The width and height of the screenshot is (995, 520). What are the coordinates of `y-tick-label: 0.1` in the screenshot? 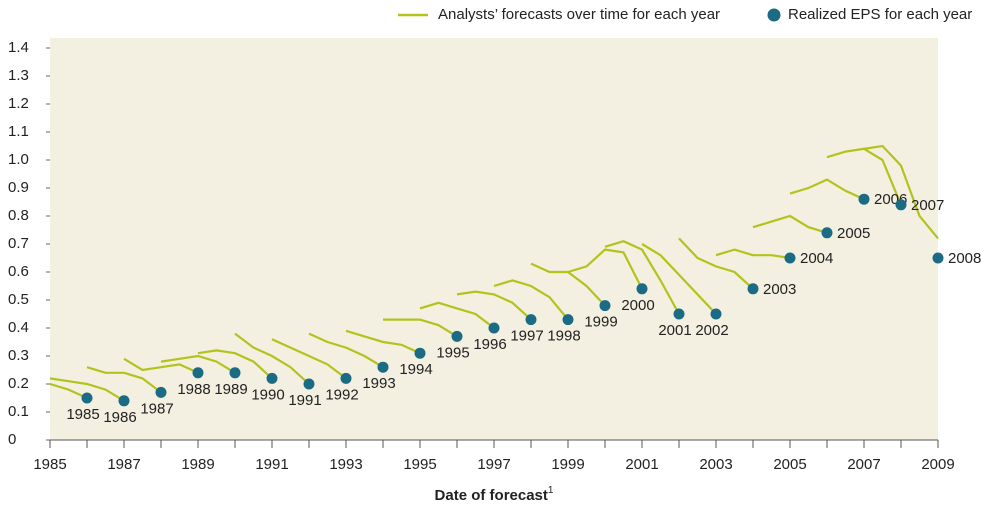 It's located at (18, 411).